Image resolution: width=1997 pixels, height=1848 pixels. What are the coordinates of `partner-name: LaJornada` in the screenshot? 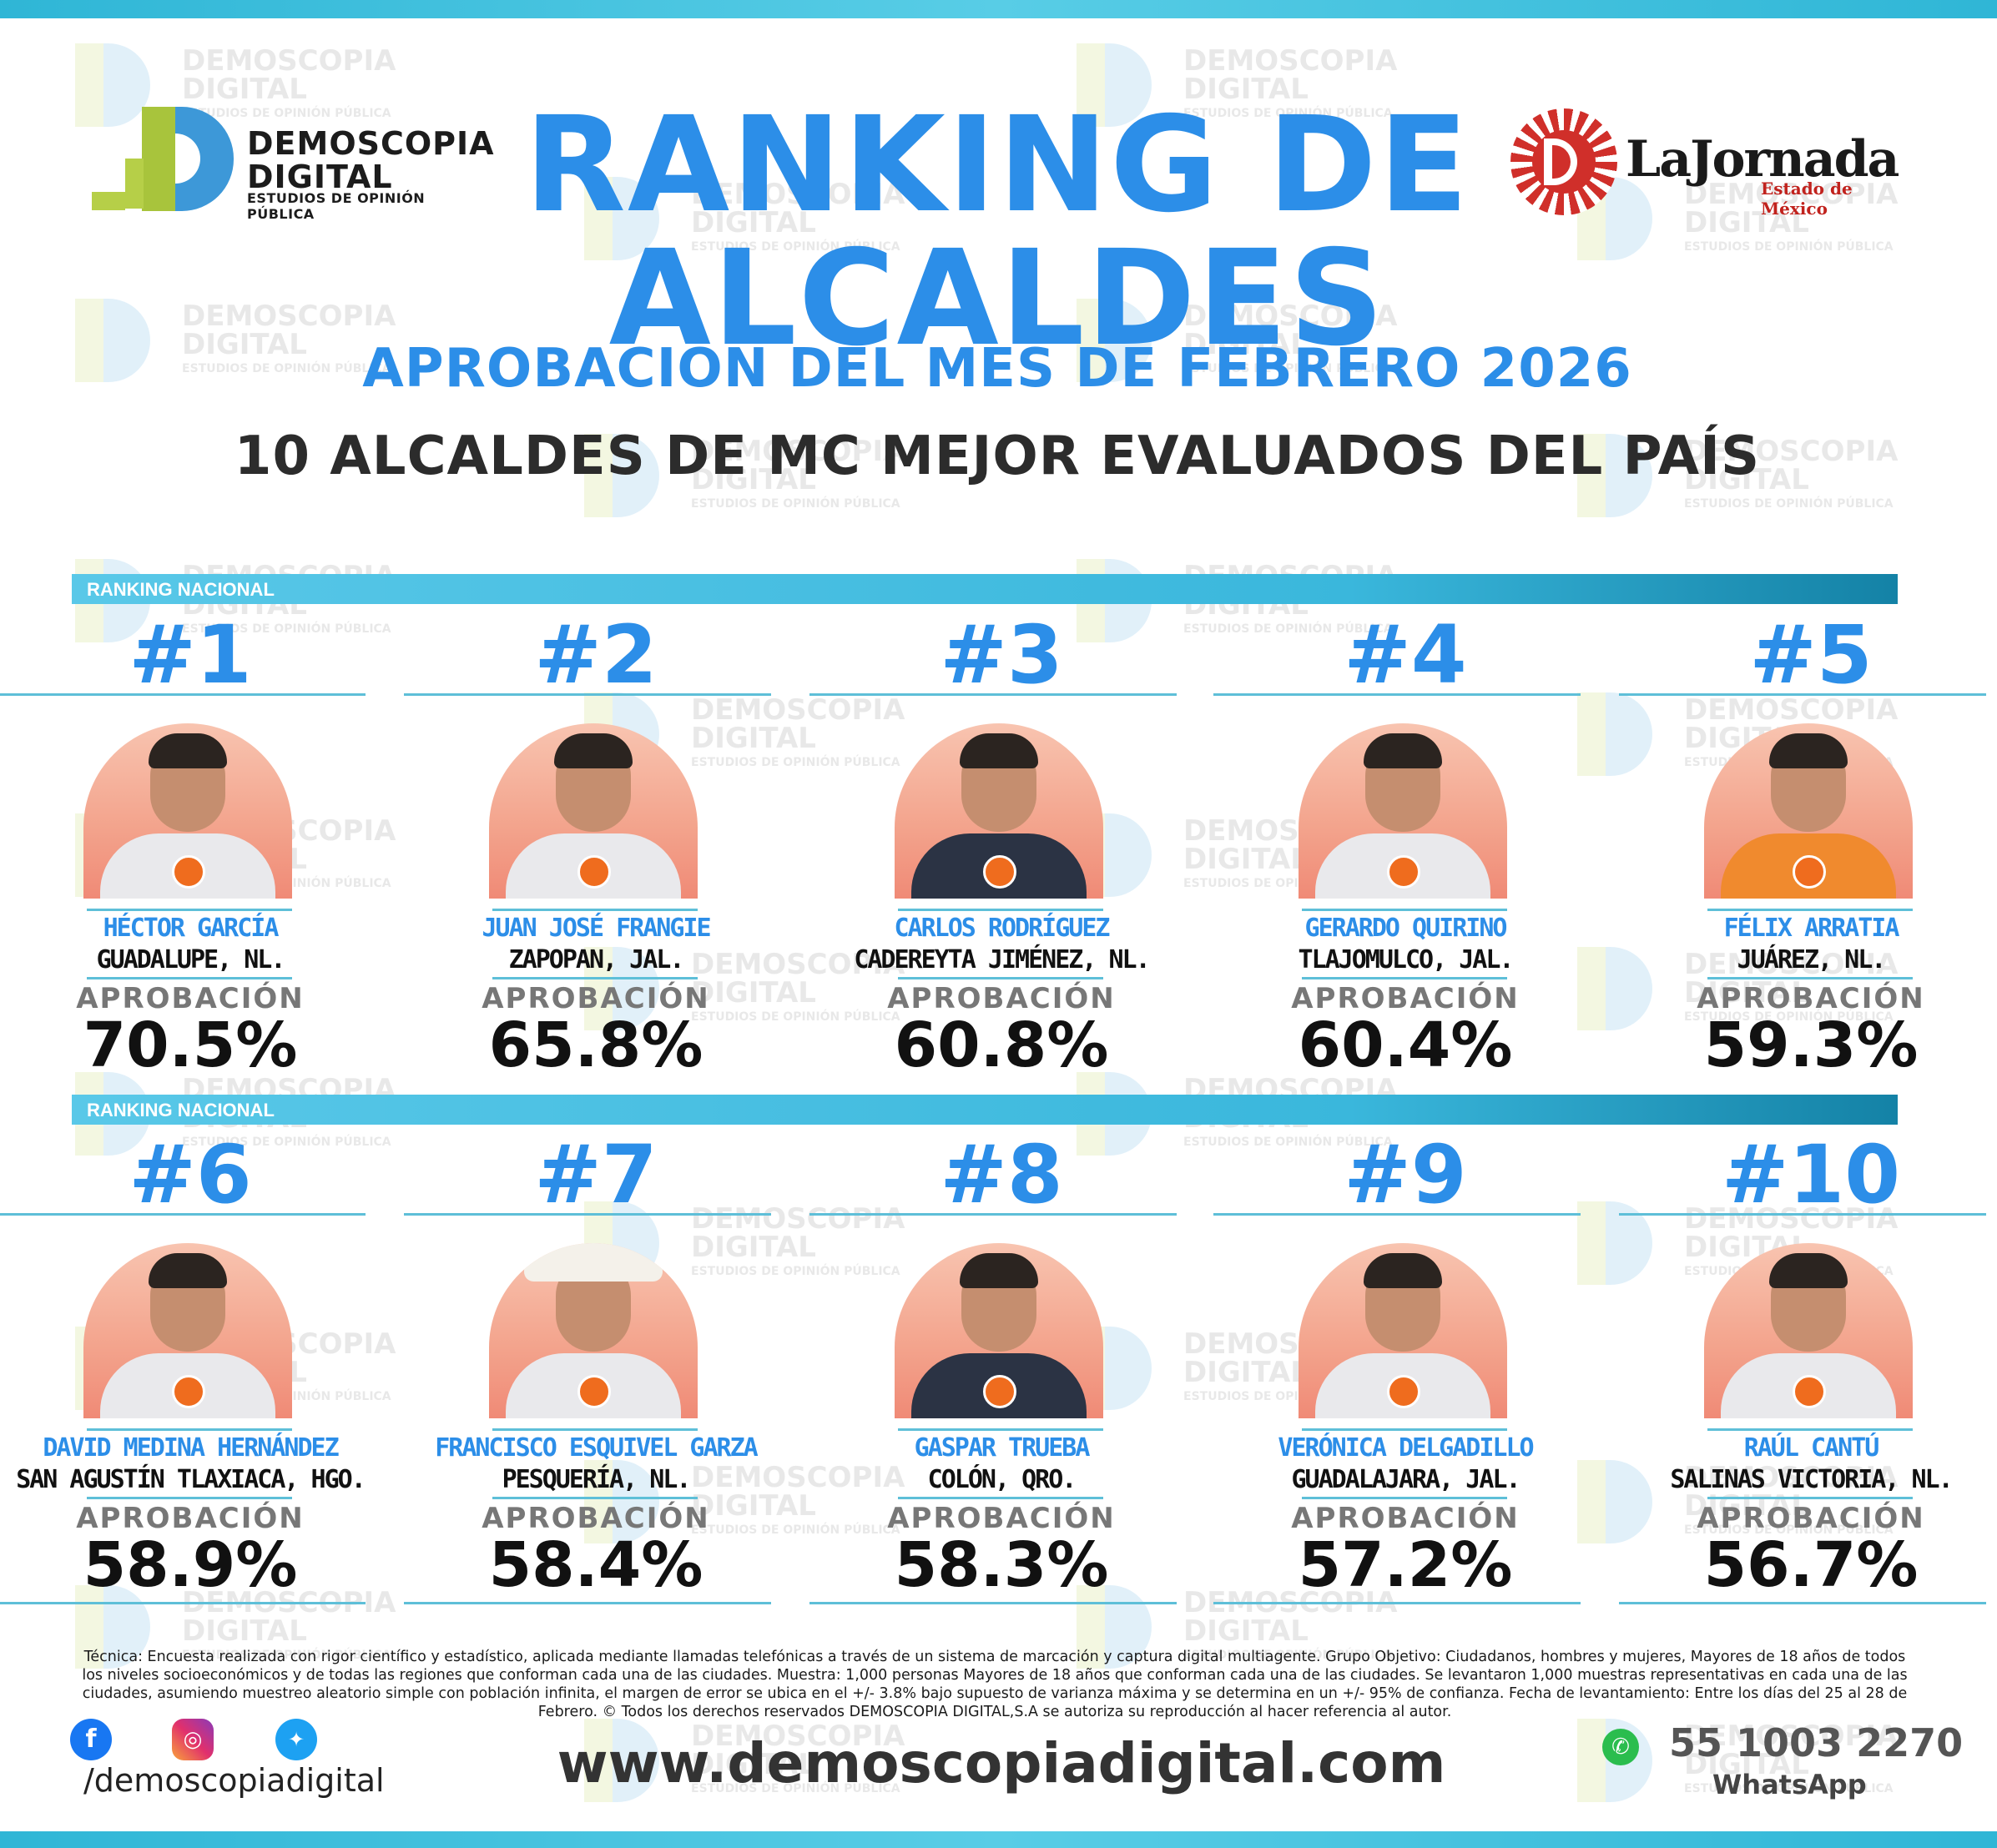 It's located at (1762, 159).